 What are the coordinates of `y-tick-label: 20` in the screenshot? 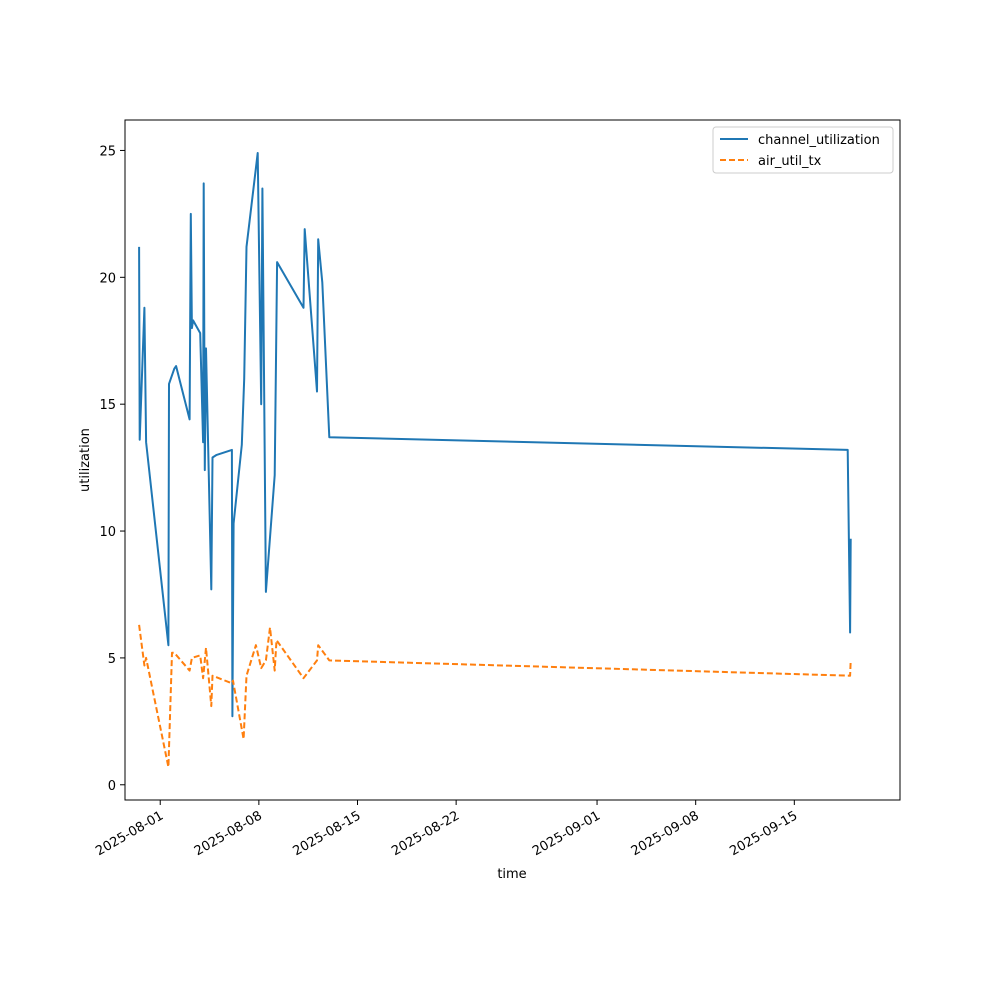 It's located at (107, 278).